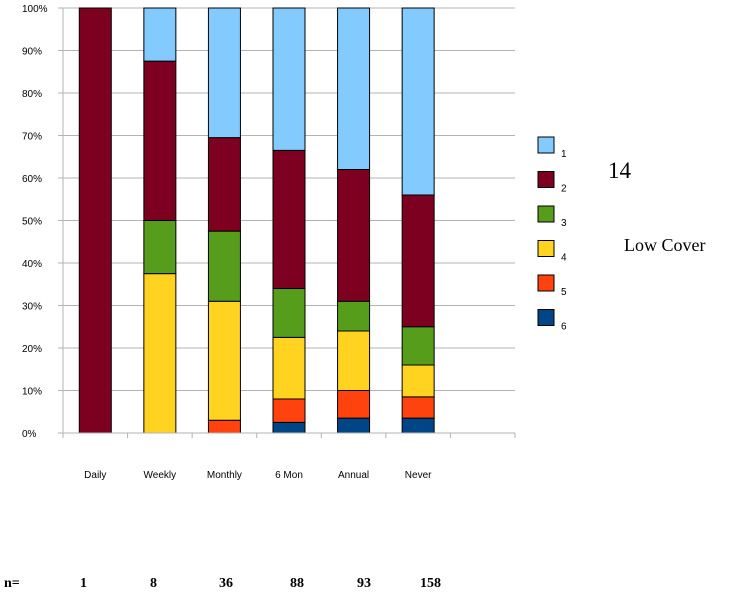  Describe the element at coordinates (153, 583) in the screenshot. I see `n-value: 8` at that location.